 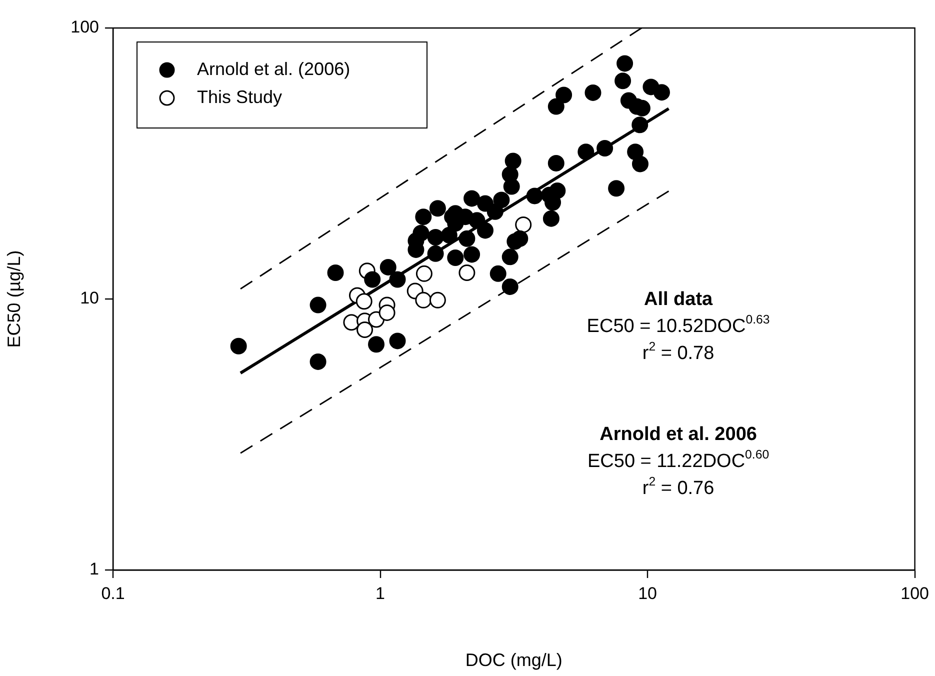 I want to click on legend-label: This Study, so click(x=239, y=96).